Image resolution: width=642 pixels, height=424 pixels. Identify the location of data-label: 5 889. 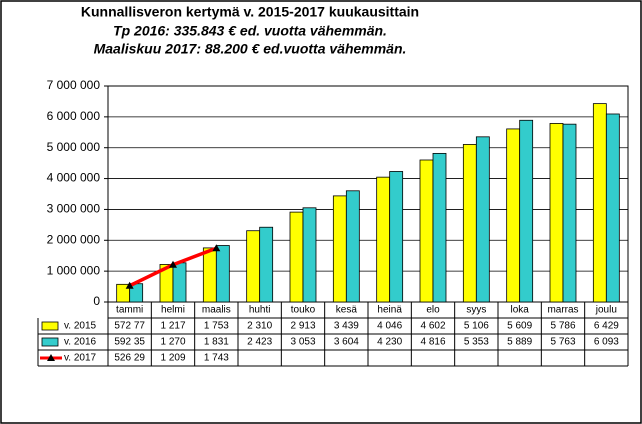
(519, 342).